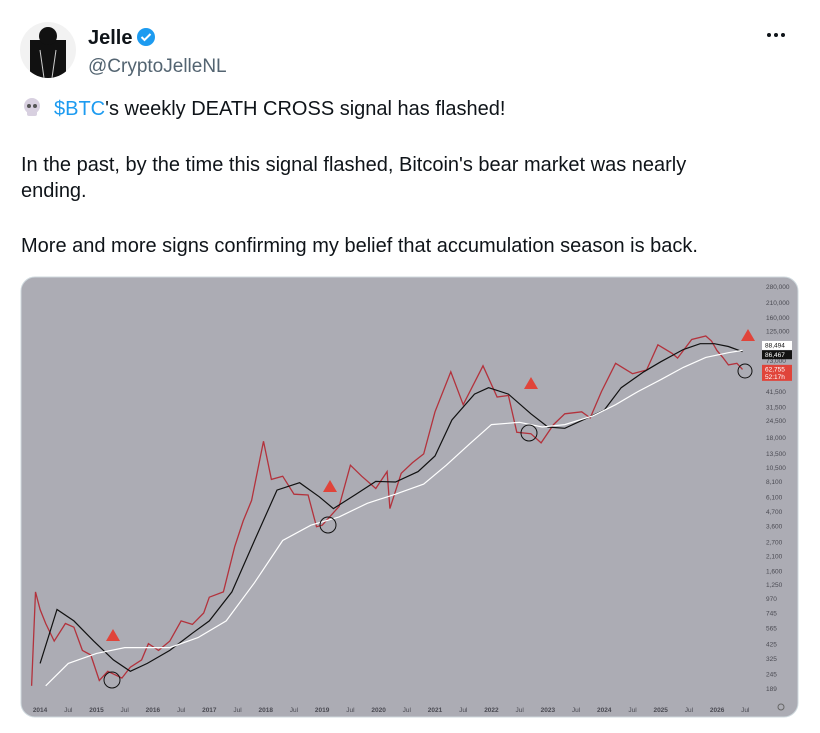 The width and height of the screenshot is (820, 733). What do you see at coordinates (774, 527) in the screenshot?
I see `y-tick-label: 3,600` at bounding box center [774, 527].